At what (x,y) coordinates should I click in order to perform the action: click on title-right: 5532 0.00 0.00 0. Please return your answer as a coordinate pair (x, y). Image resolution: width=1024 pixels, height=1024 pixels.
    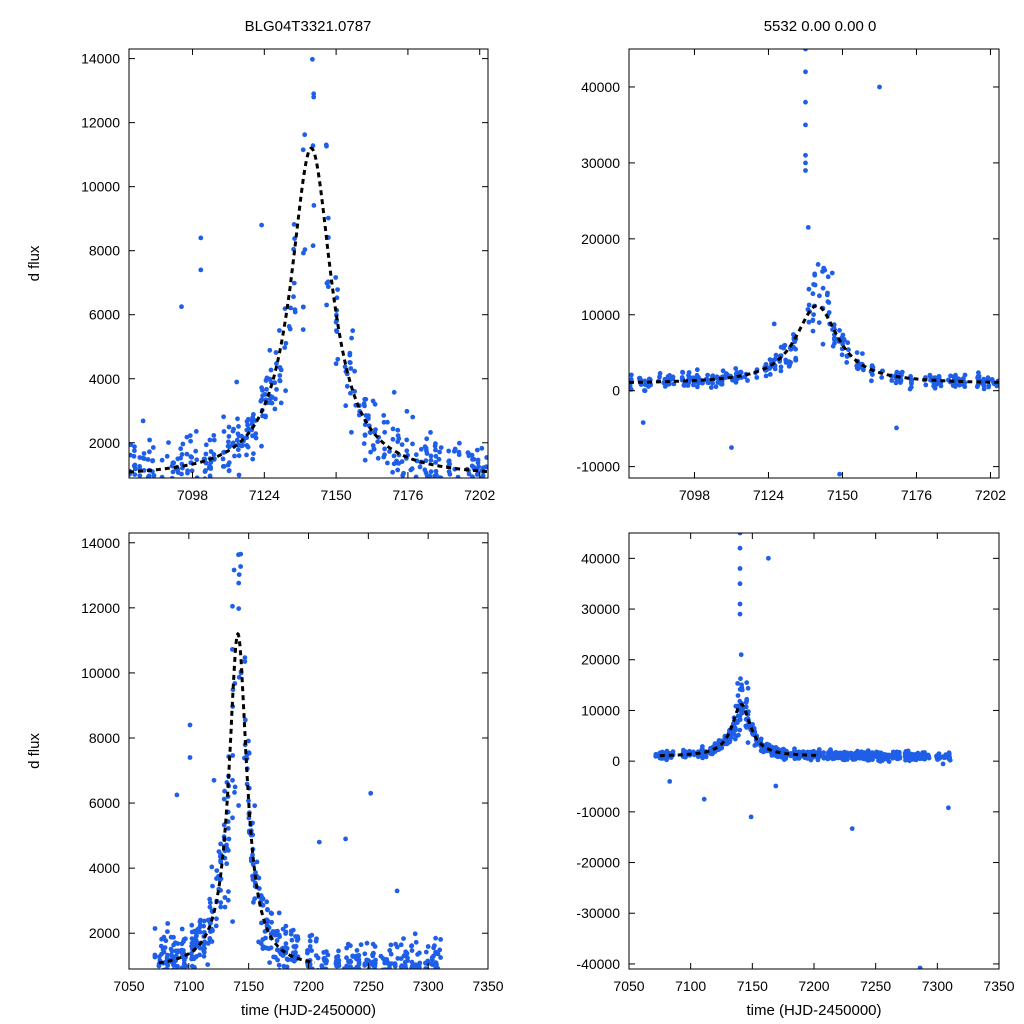
    Looking at the image, I should click on (820, 26).